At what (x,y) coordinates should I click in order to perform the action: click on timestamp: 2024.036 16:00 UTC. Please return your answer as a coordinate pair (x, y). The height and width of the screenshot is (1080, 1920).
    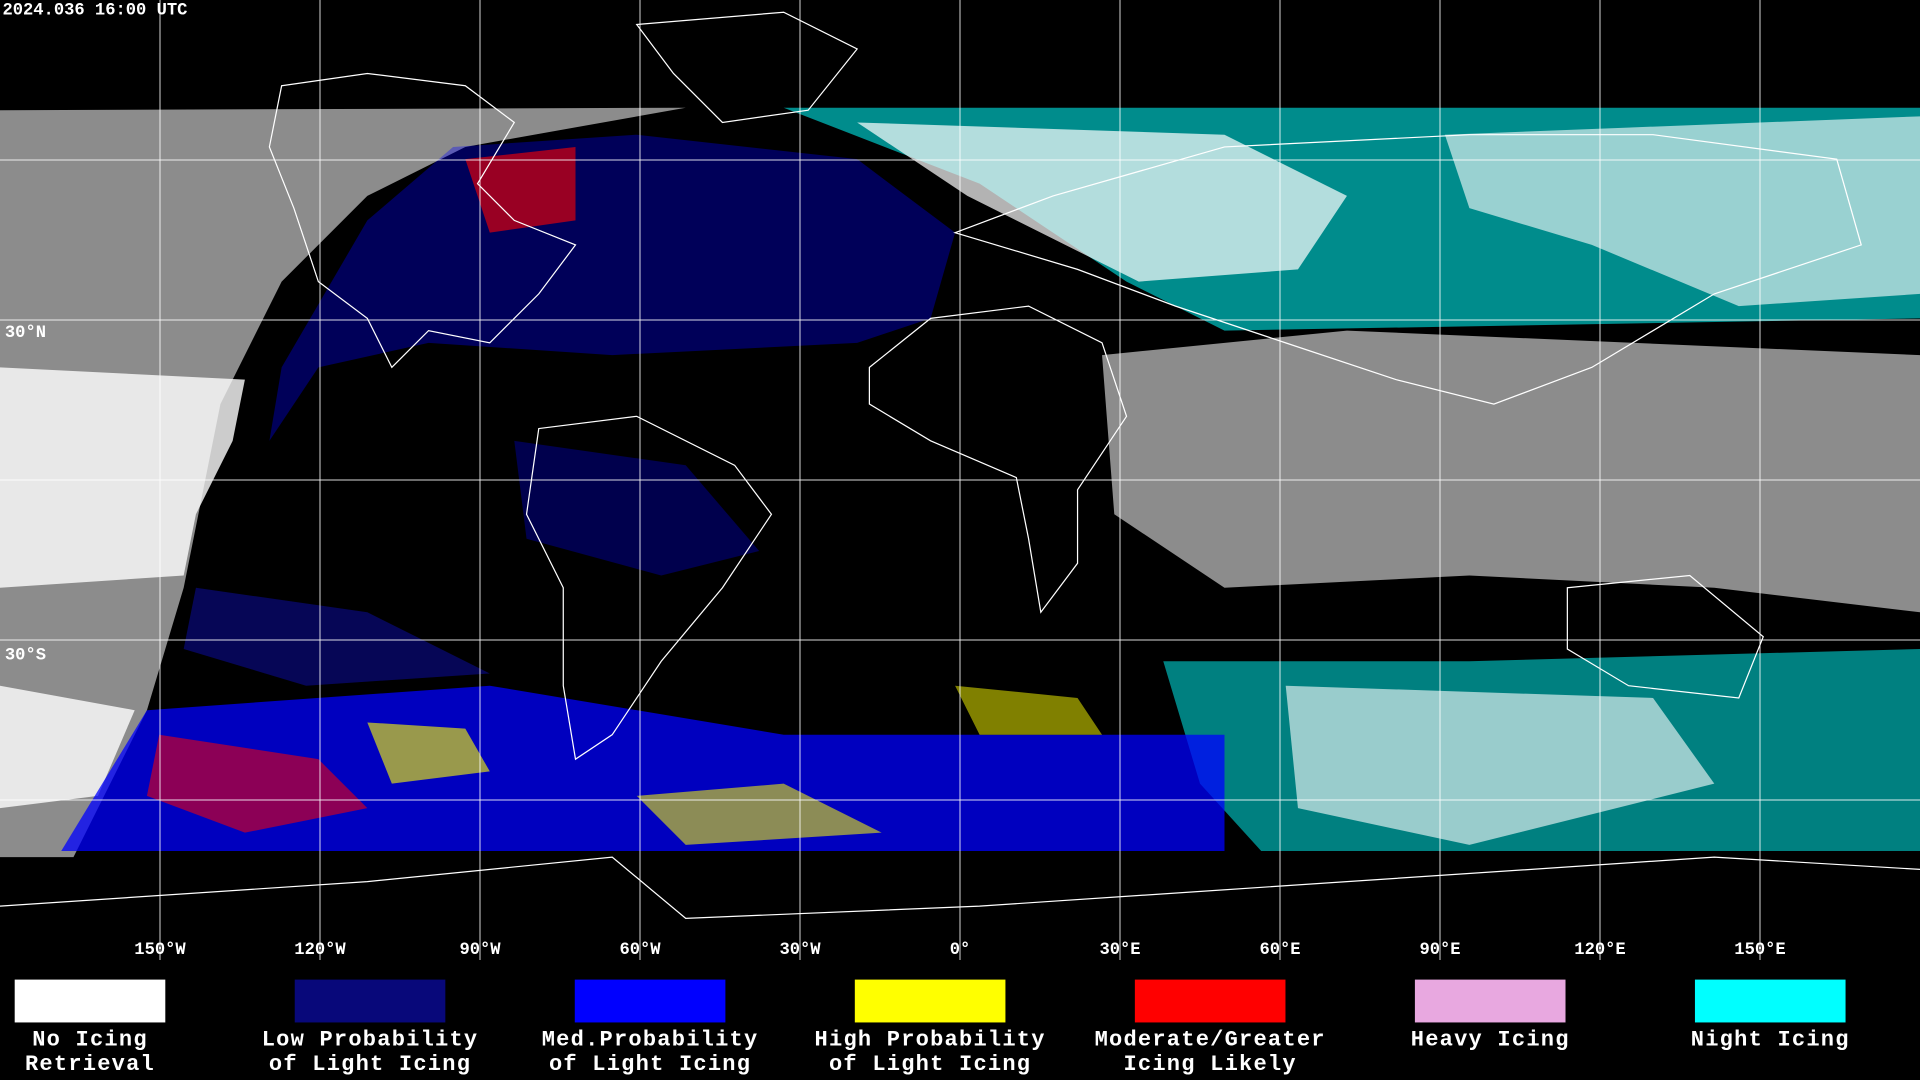
    Looking at the image, I should click on (94, 11).